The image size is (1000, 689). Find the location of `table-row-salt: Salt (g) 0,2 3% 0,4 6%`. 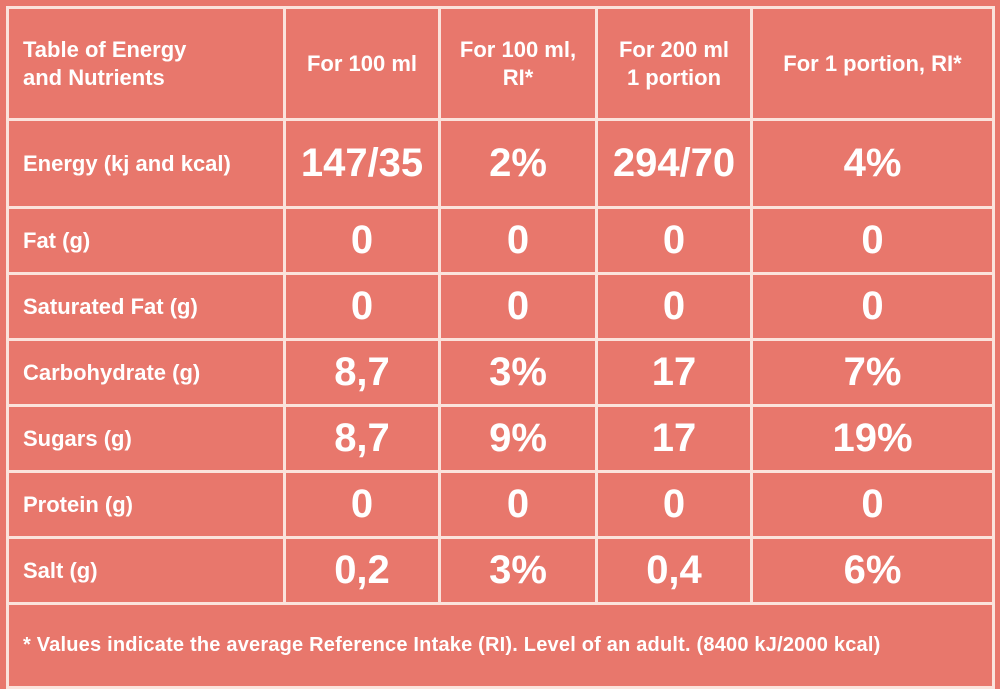

table-row-salt: Salt (g) 0,2 3% 0,4 6% is located at coordinates (500, 570).